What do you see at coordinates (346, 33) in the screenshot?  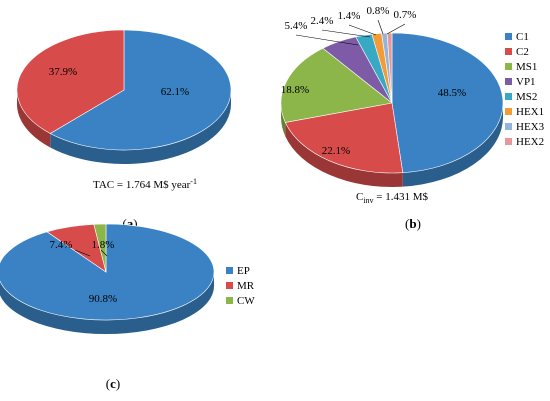 I see `leader-line-ms2` at bounding box center [346, 33].